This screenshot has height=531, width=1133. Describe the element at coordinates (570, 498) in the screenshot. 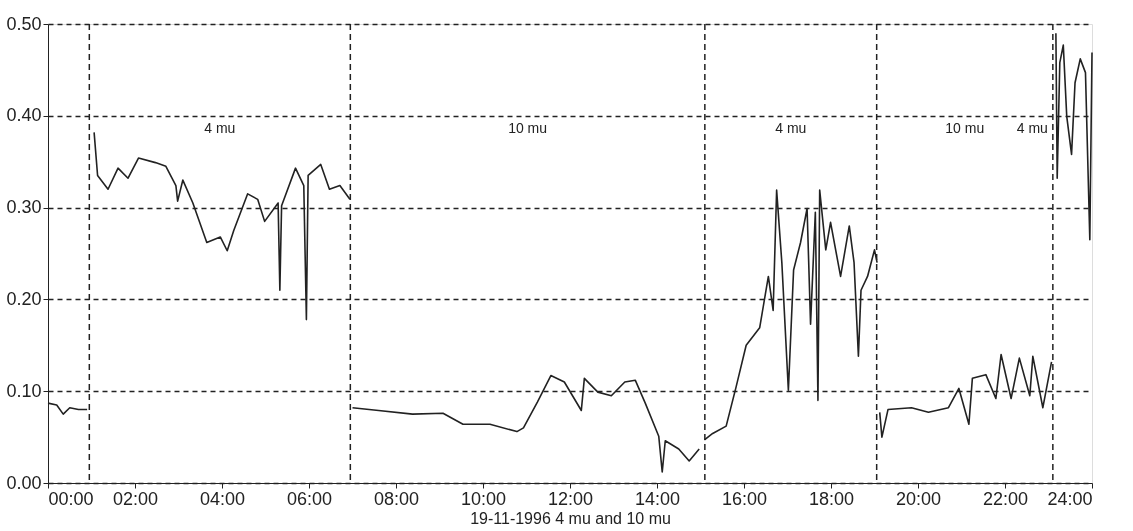

I see `x-tick-label: 12:00` at that location.